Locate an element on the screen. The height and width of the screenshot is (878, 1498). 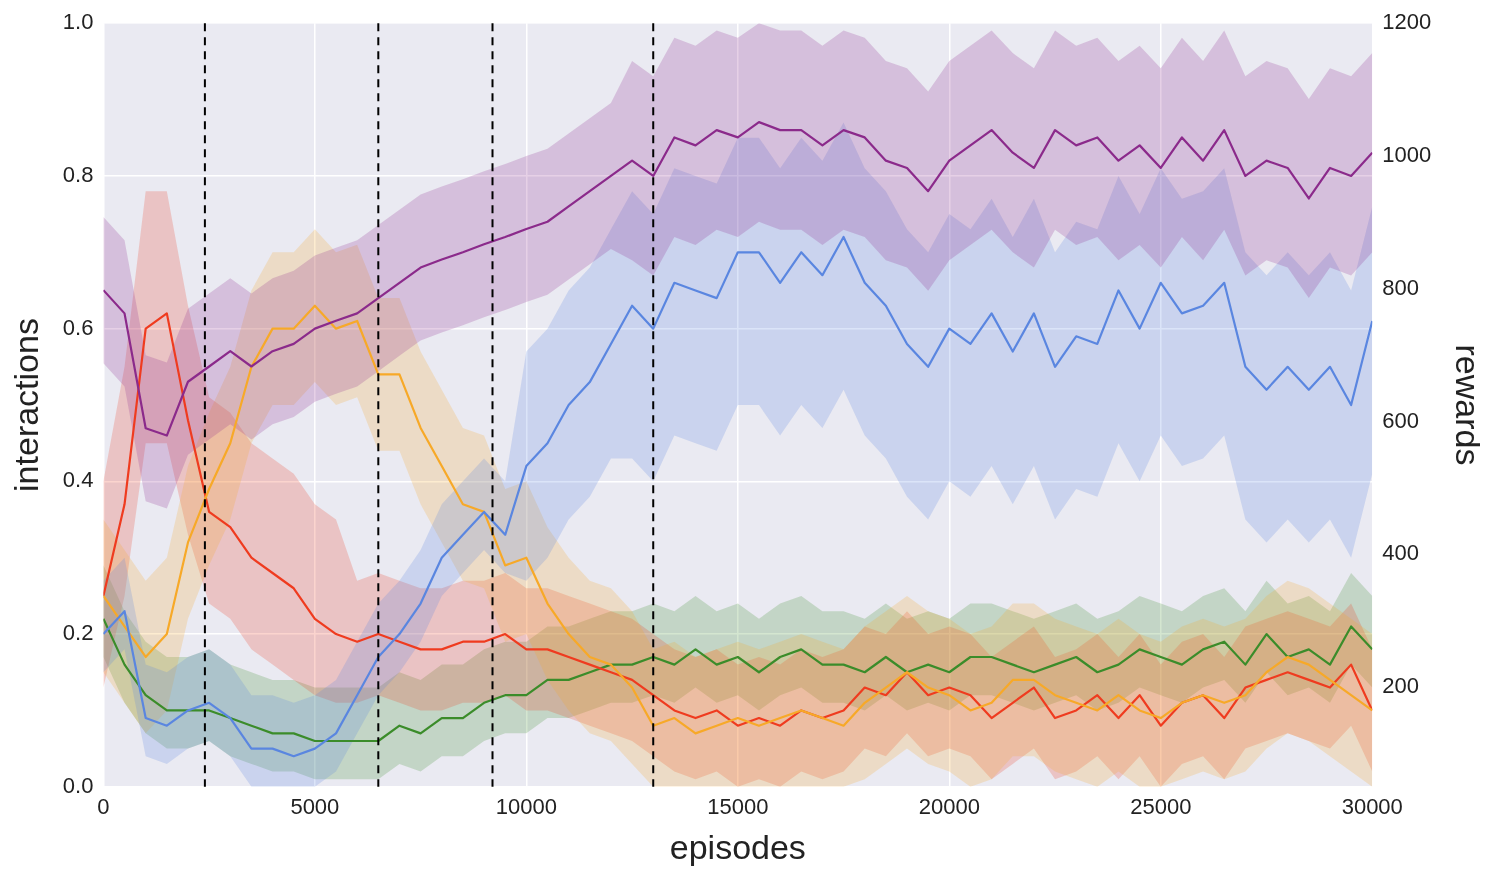
x-tick-label: 30000 is located at coordinates (1372, 807).